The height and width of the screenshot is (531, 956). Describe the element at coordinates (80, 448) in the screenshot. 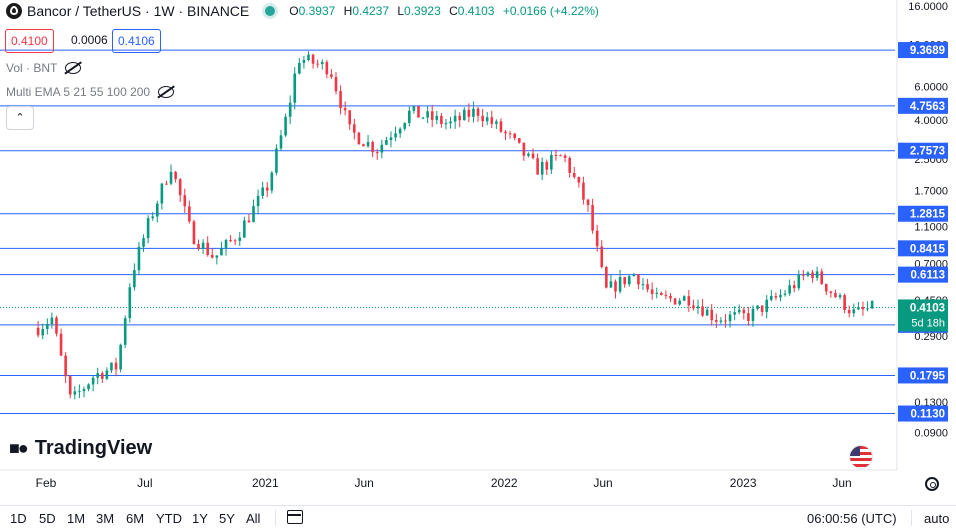

I see `tradingview-logo: ■● TradingView` at that location.